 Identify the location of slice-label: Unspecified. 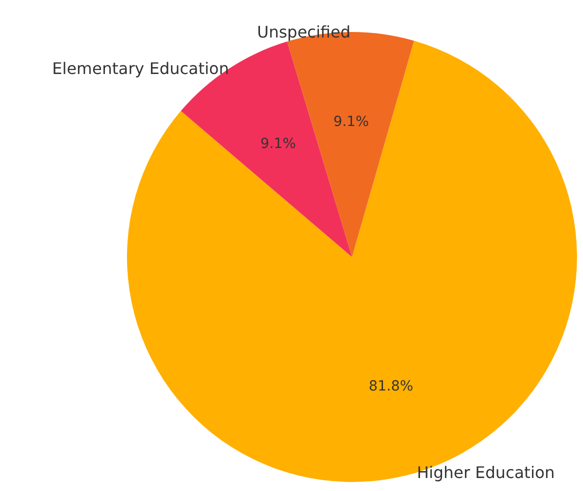
(303, 32).